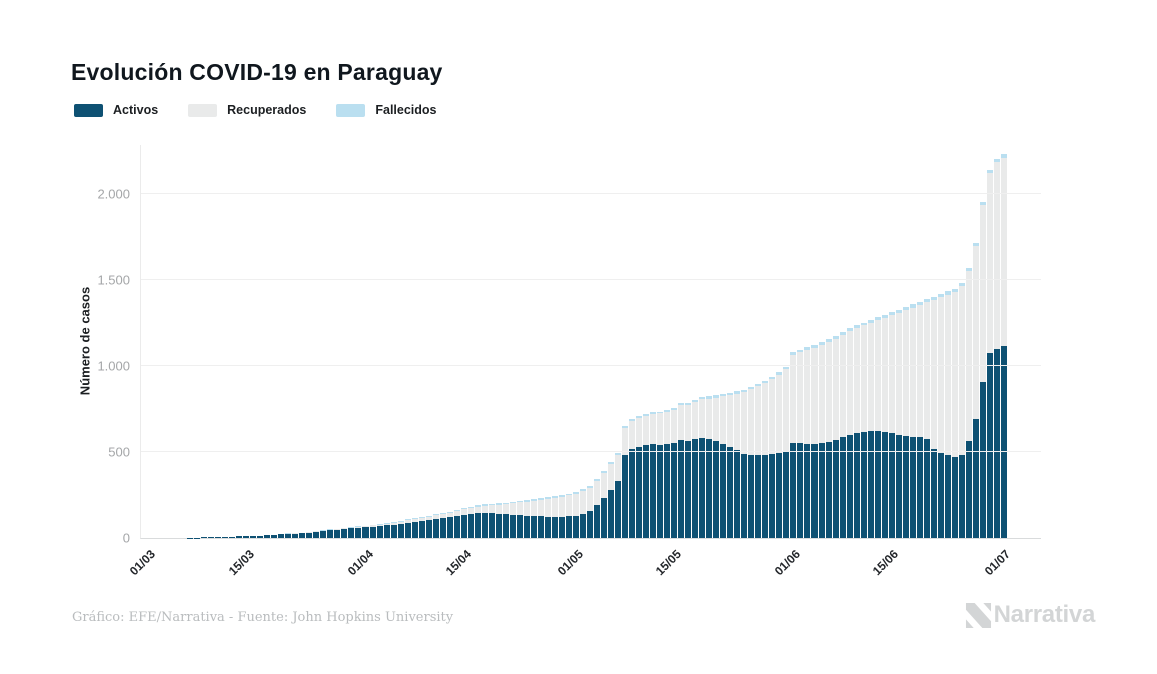 The image size is (1157, 674). I want to click on legend-item-fallecidos: Fallecidos, so click(386, 110).